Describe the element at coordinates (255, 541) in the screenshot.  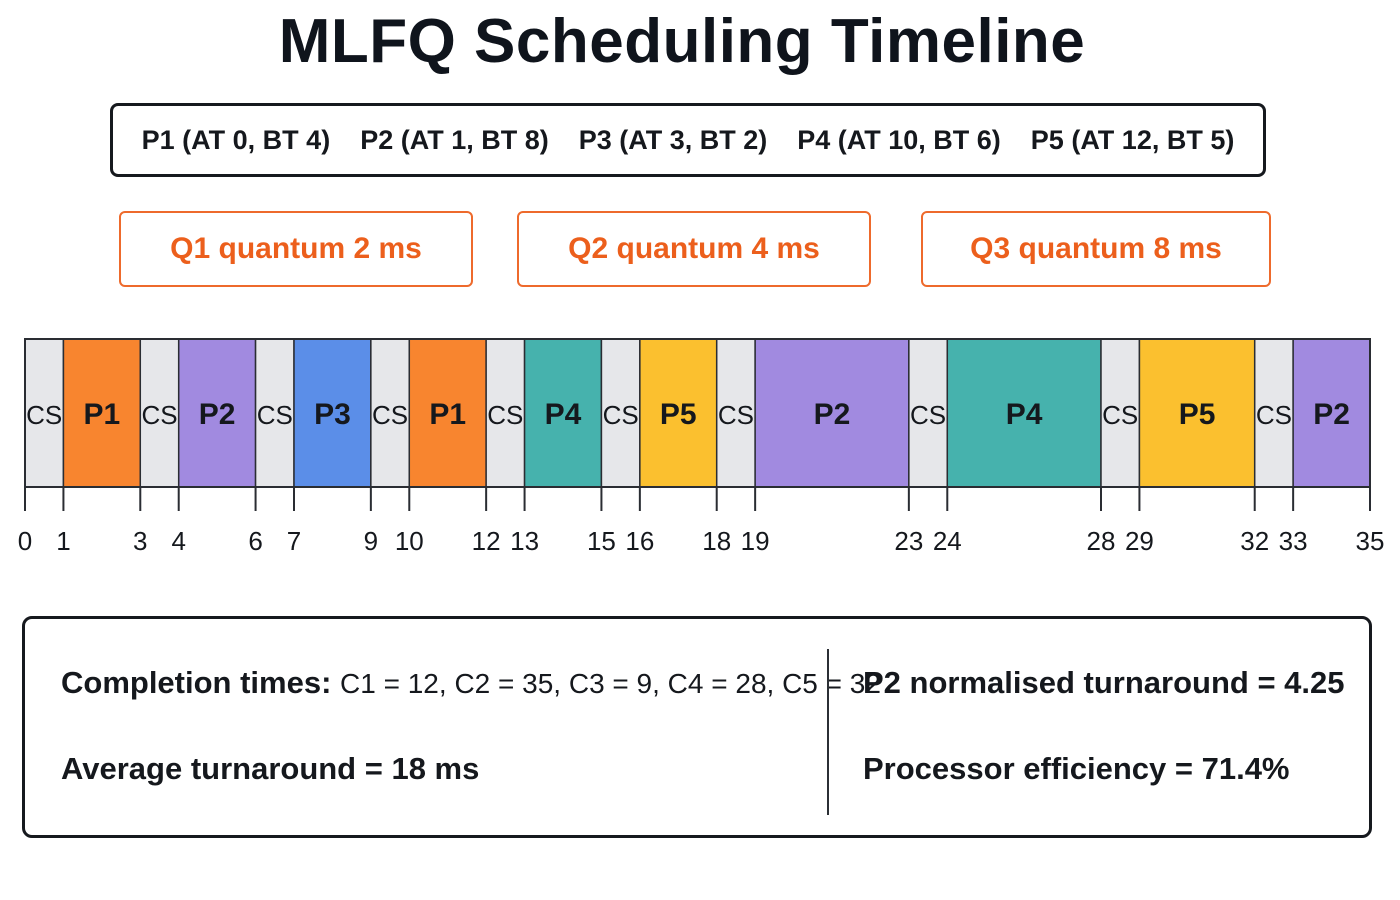
I see `tick-label-6: 6` at that location.